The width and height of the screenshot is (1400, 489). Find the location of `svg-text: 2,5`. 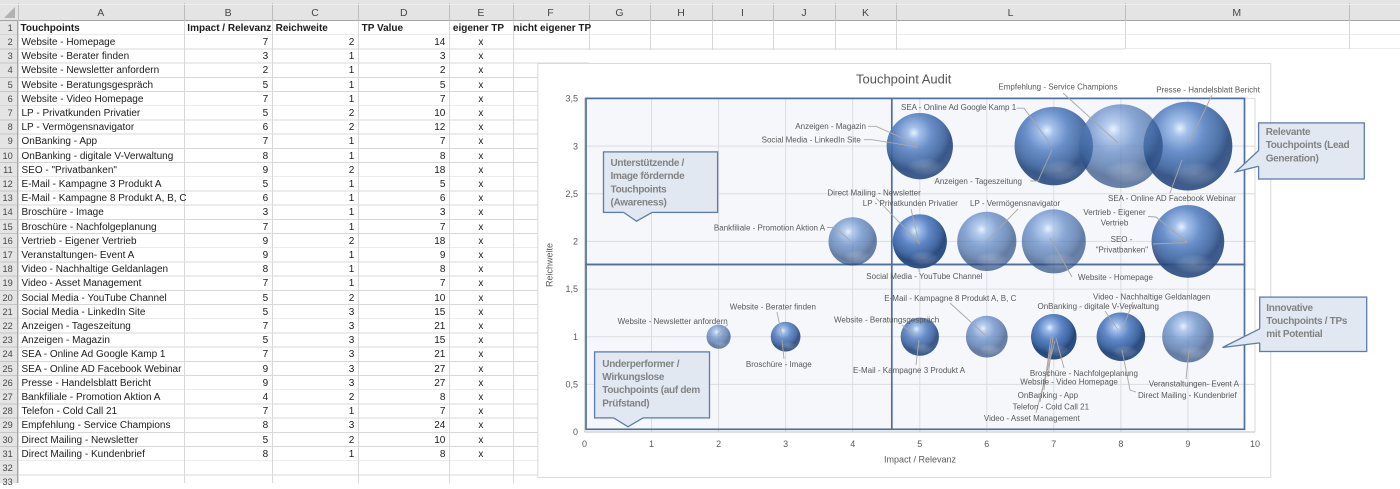

svg-text: 2,5 is located at coordinates (571, 194).